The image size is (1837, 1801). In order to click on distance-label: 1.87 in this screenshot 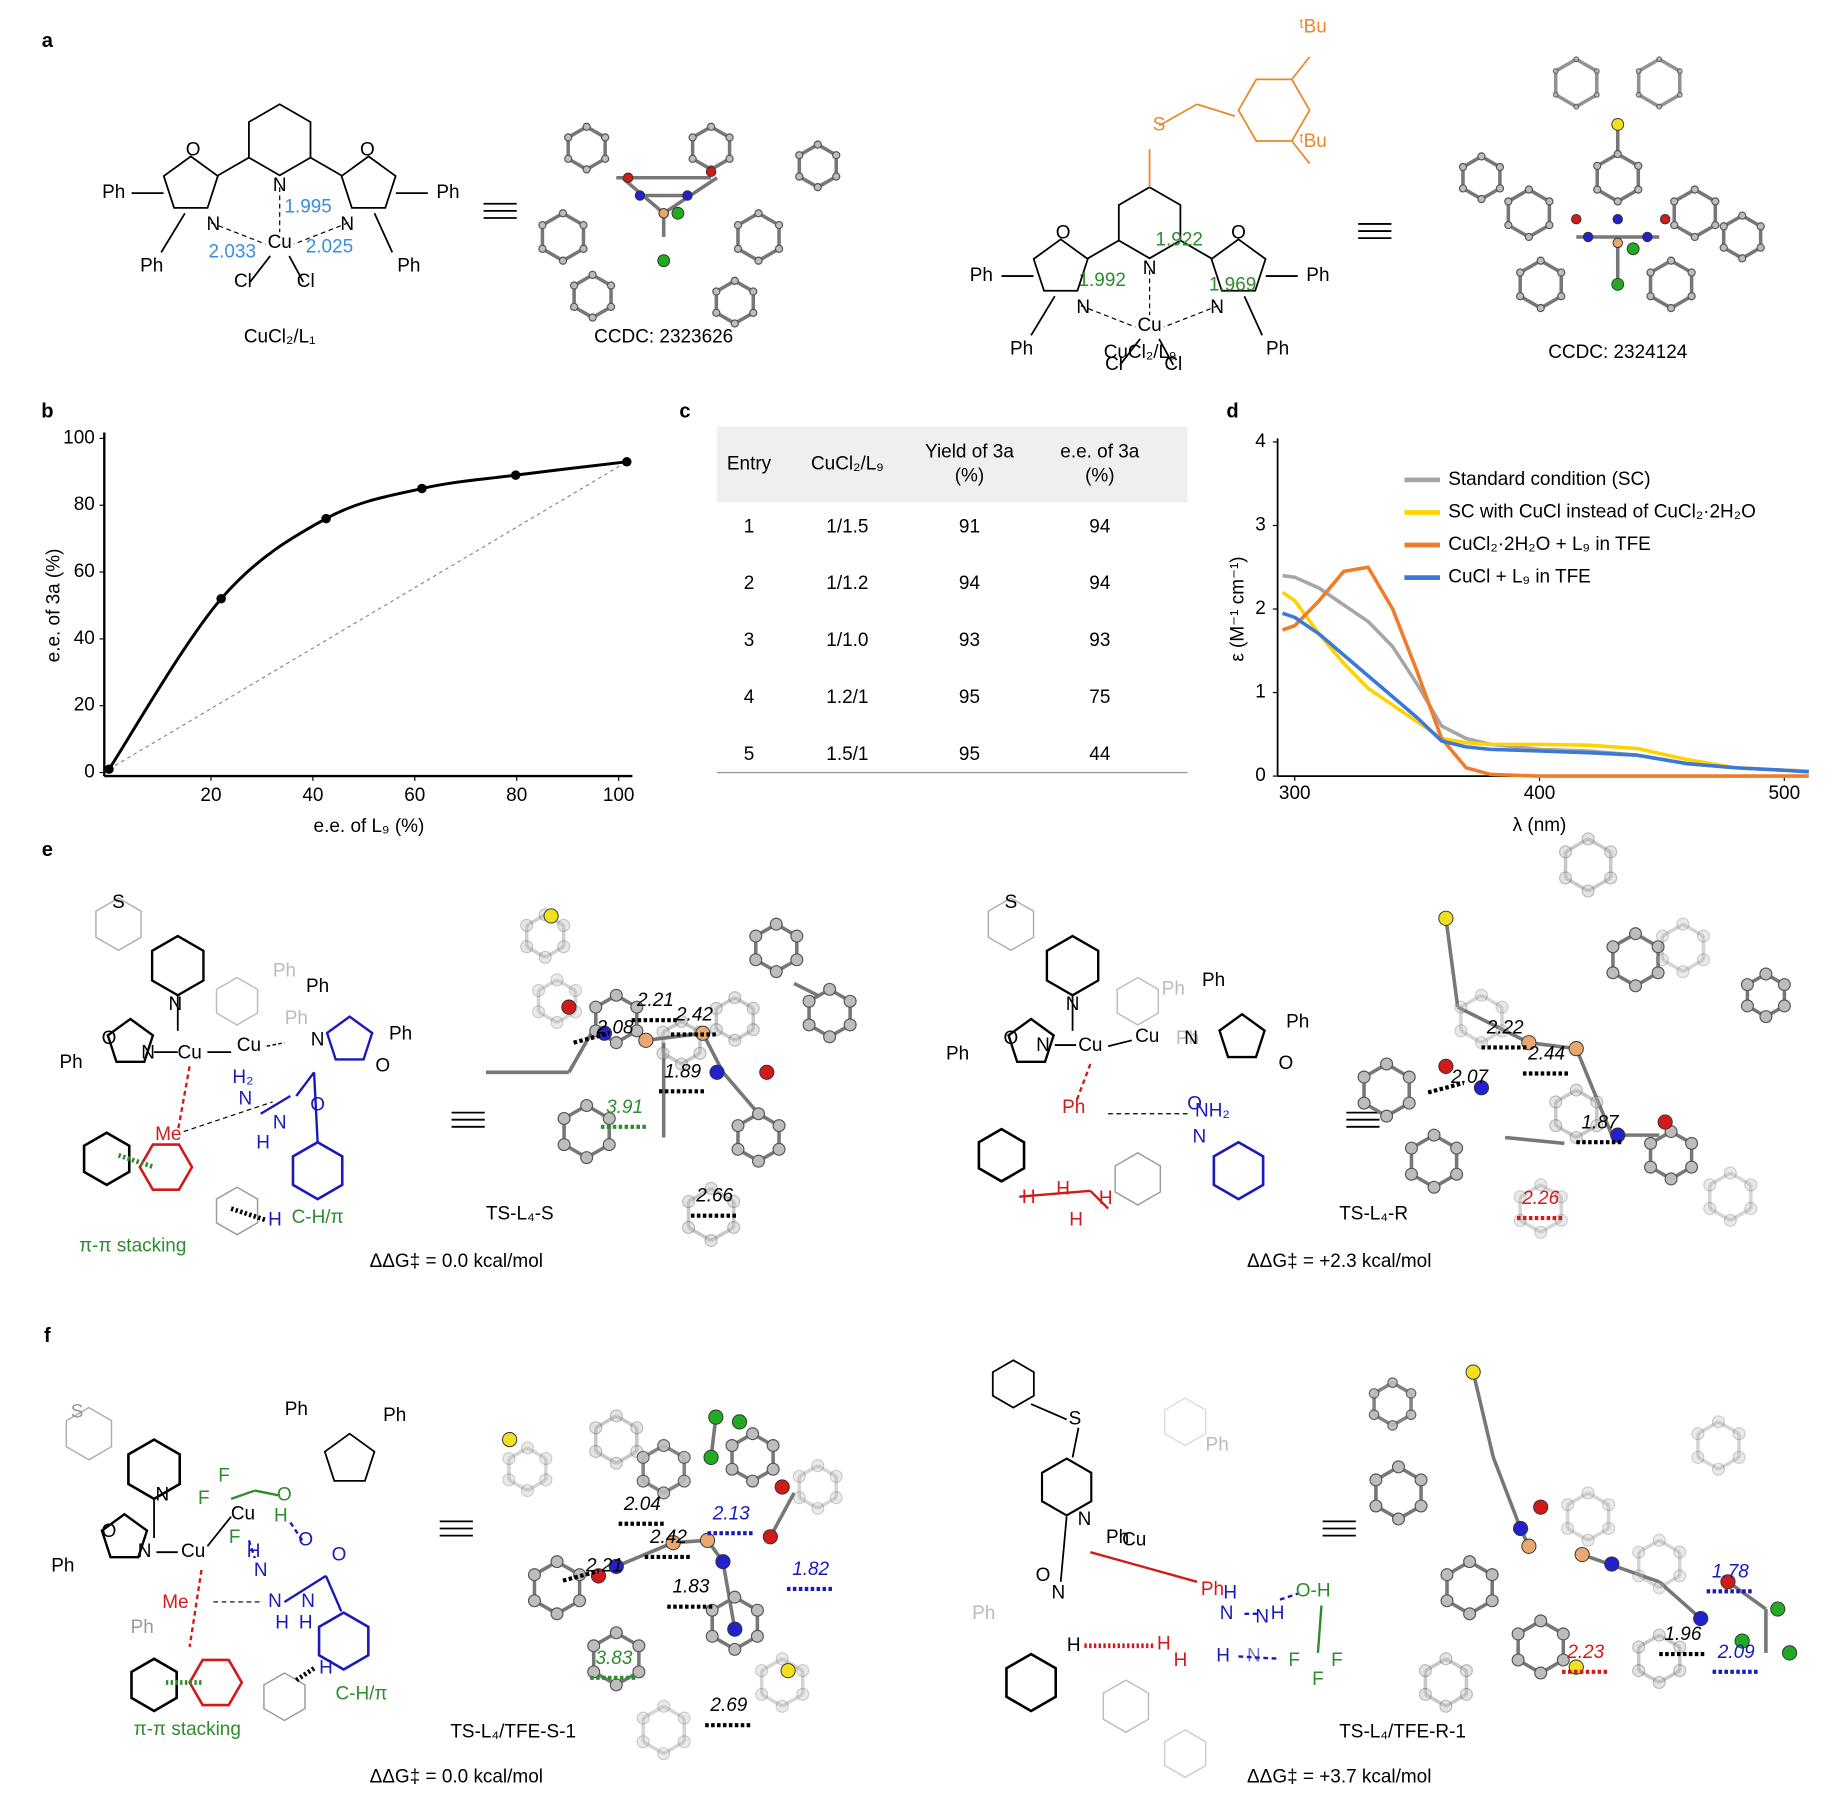, I will do `click(1601, 1122)`.